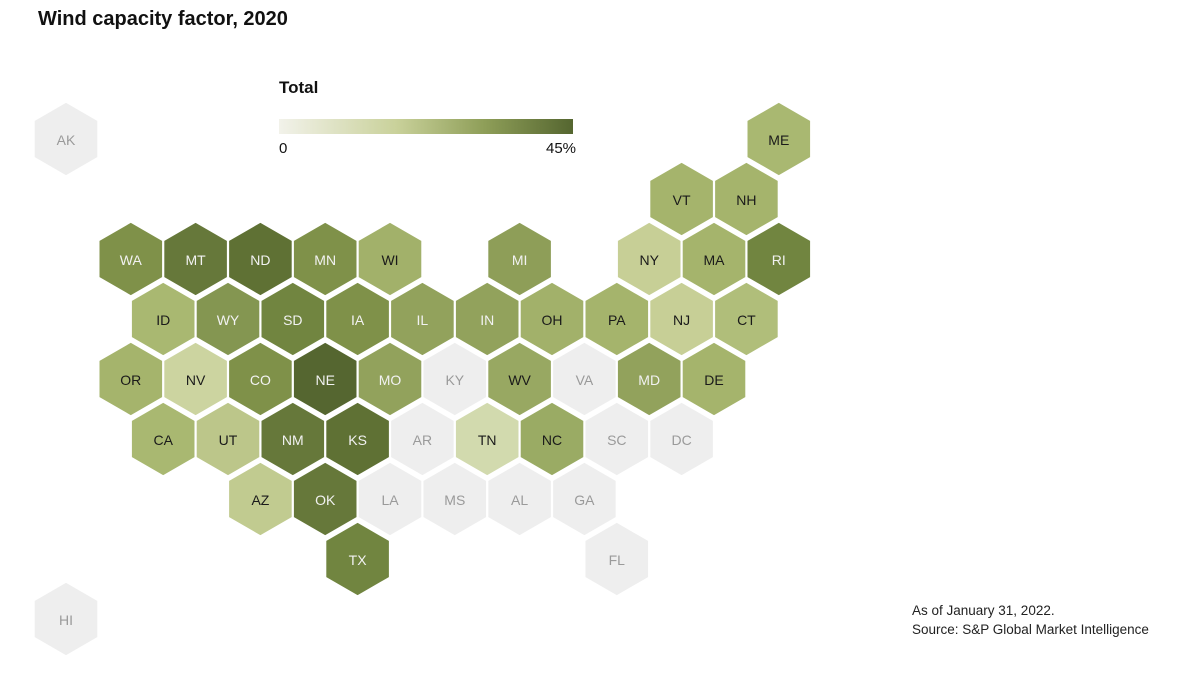 This screenshot has height=677, width=1200. I want to click on state-label: MT, so click(195, 260).